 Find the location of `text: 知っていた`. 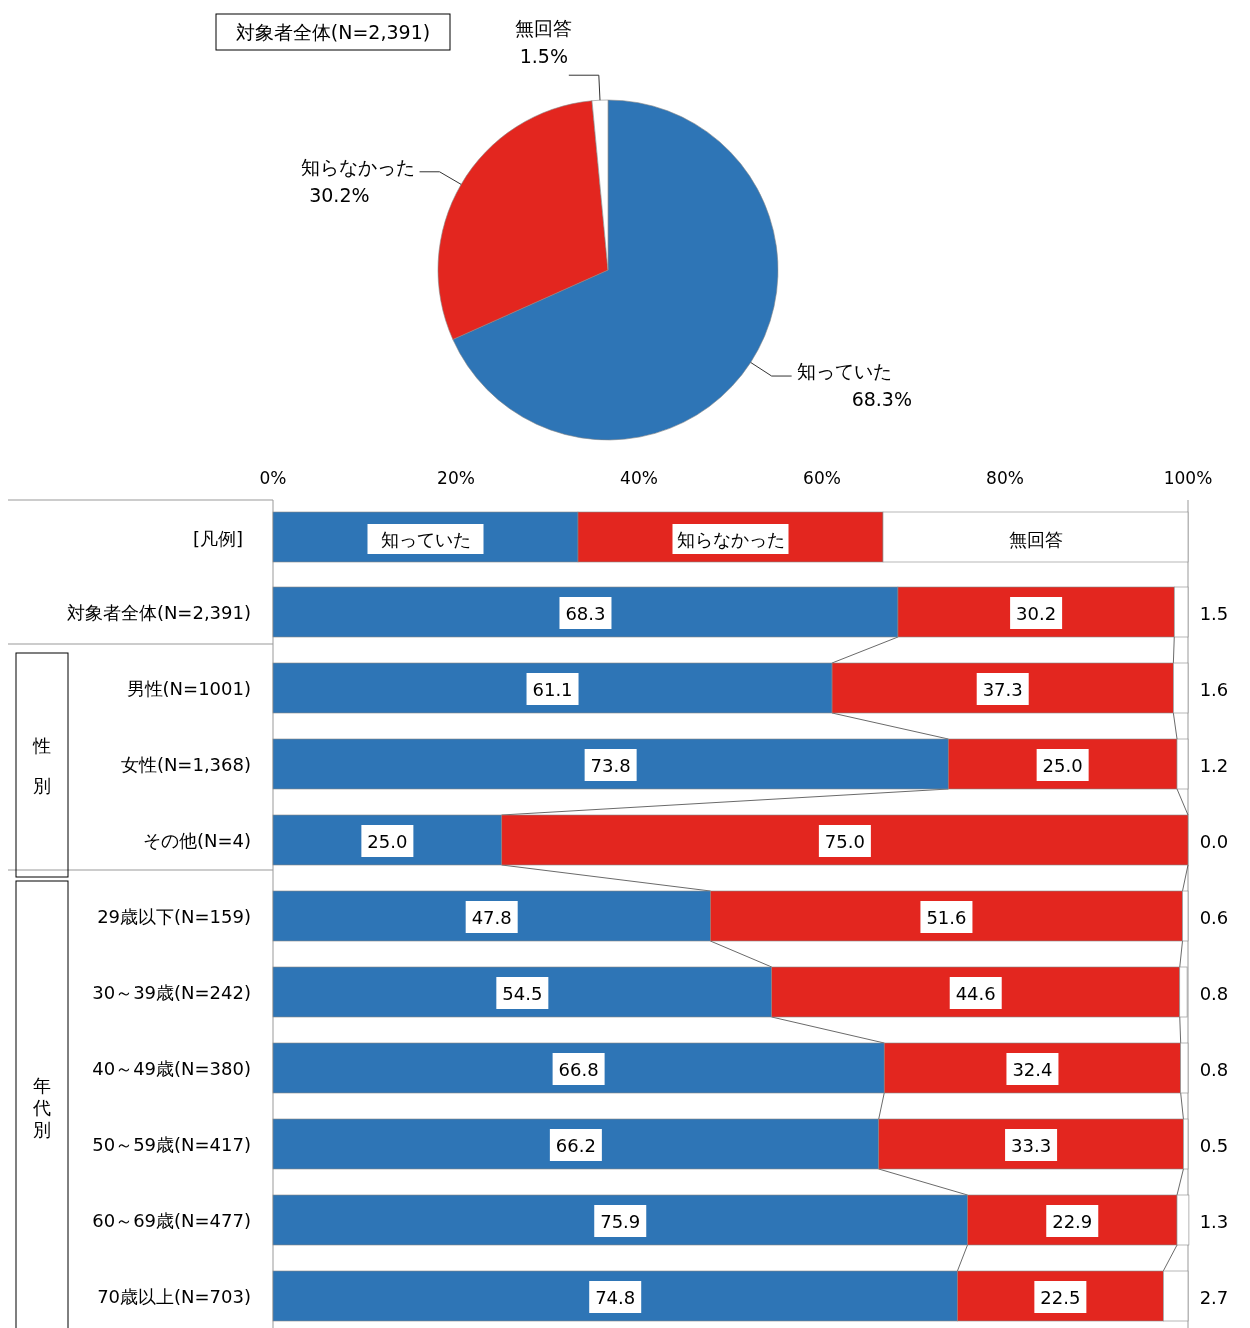

text: 知っていた is located at coordinates (425, 539).